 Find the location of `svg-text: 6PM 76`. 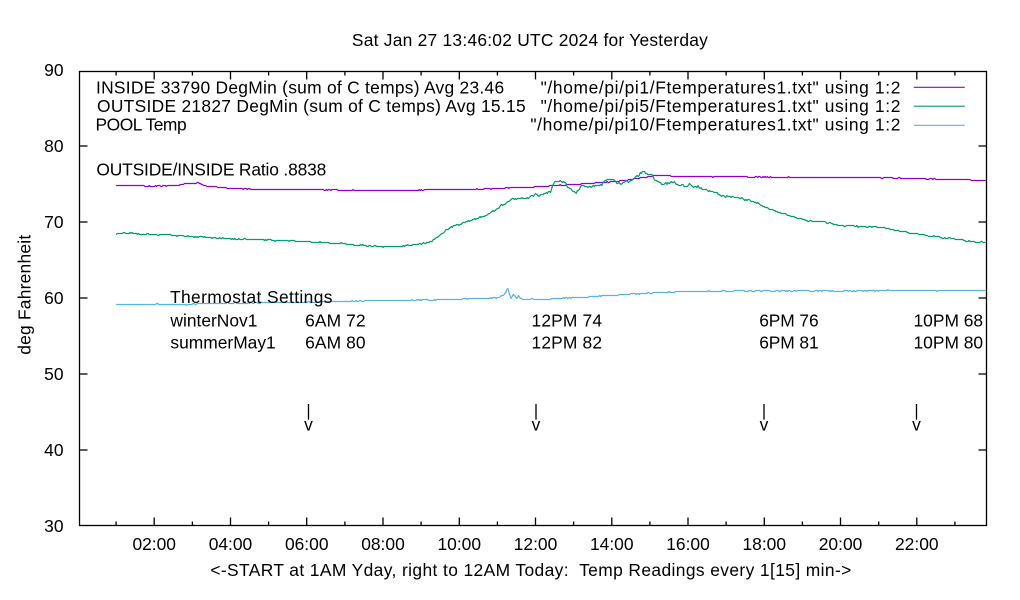

svg-text: 6PM 76 is located at coordinates (788, 320).